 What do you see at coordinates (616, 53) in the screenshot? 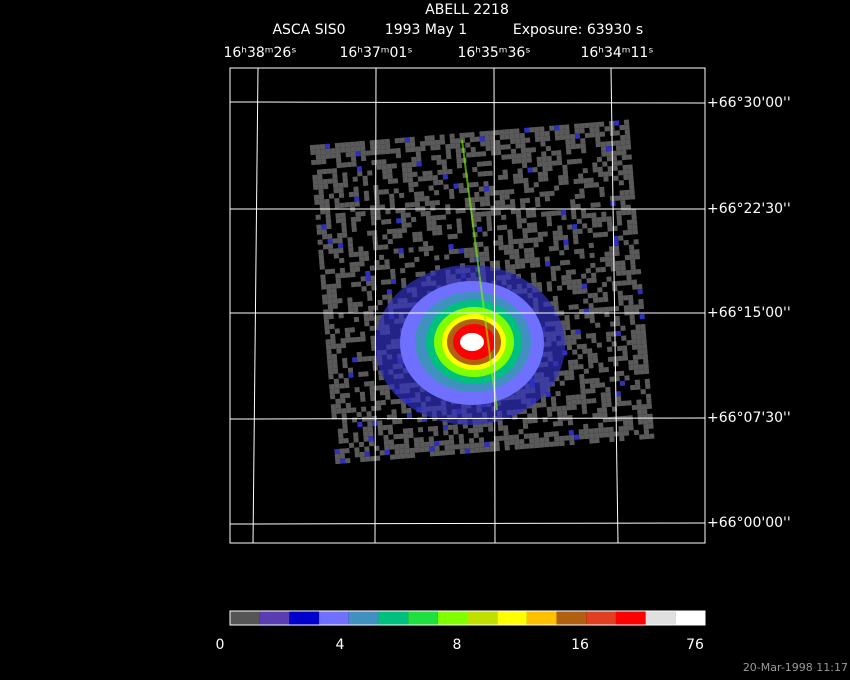
I see `ra-label: 16ʰ34ᵐ11ˢ` at bounding box center [616, 53].